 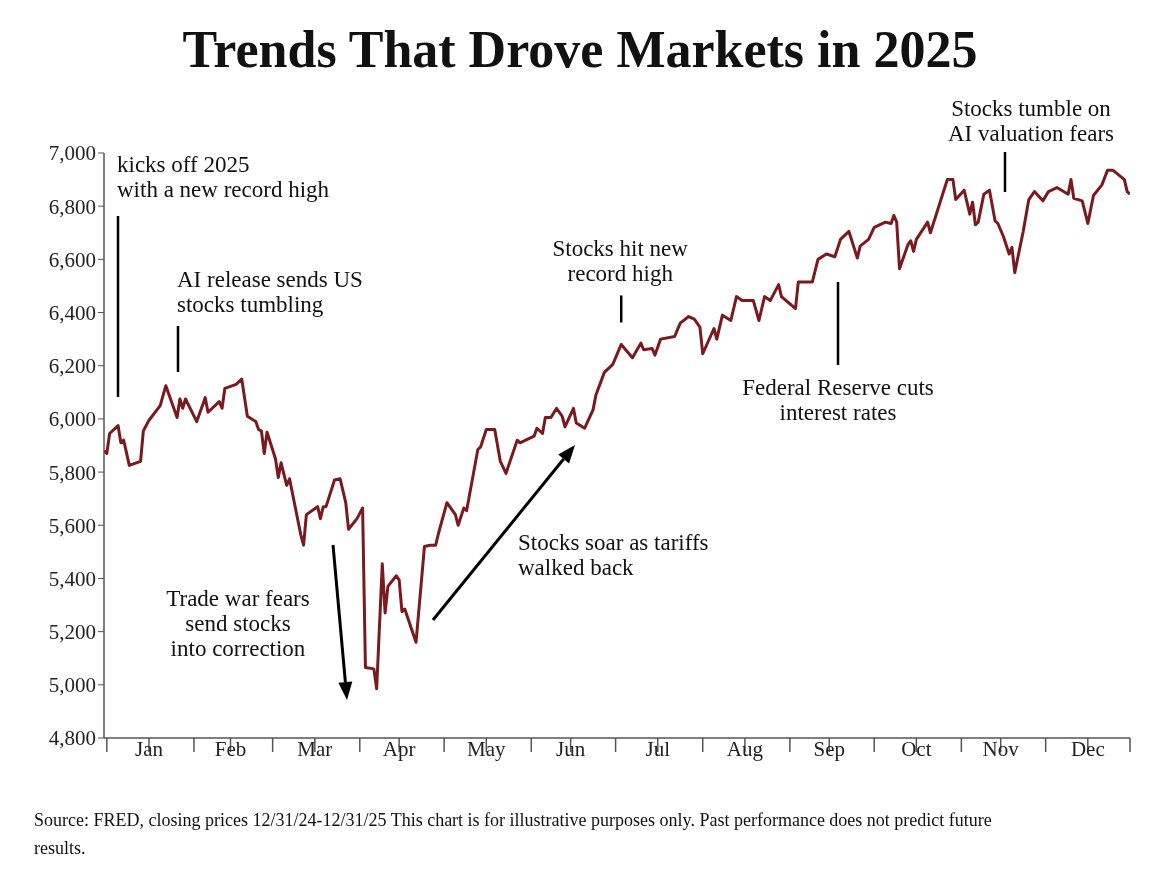 What do you see at coordinates (838, 400) in the screenshot?
I see `annotation: Federal Reserve cuts interest rates` at bounding box center [838, 400].